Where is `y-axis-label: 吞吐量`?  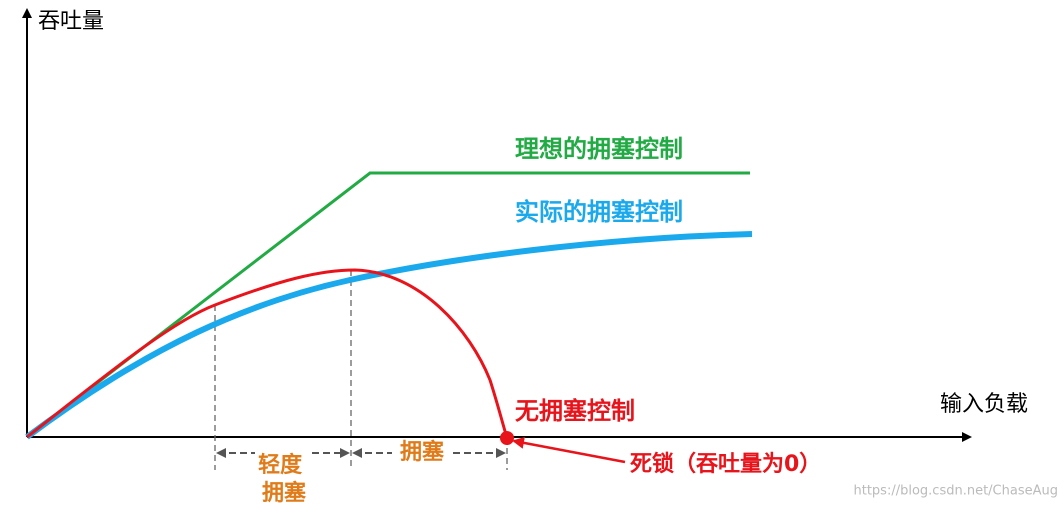 y-axis-label: 吞吐量 is located at coordinates (71, 21).